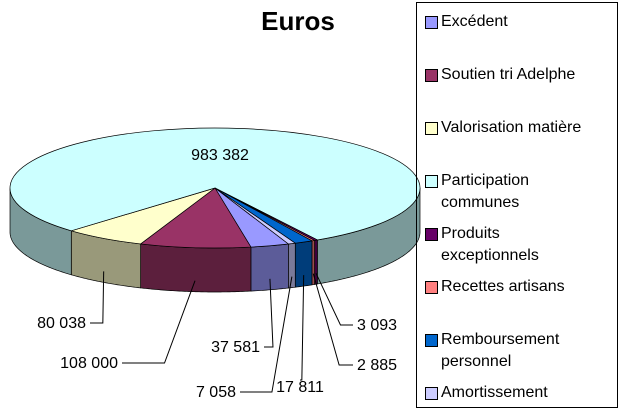 The width and height of the screenshot is (621, 412). I want to click on legend-label: Recettes artisans, so click(503, 286).